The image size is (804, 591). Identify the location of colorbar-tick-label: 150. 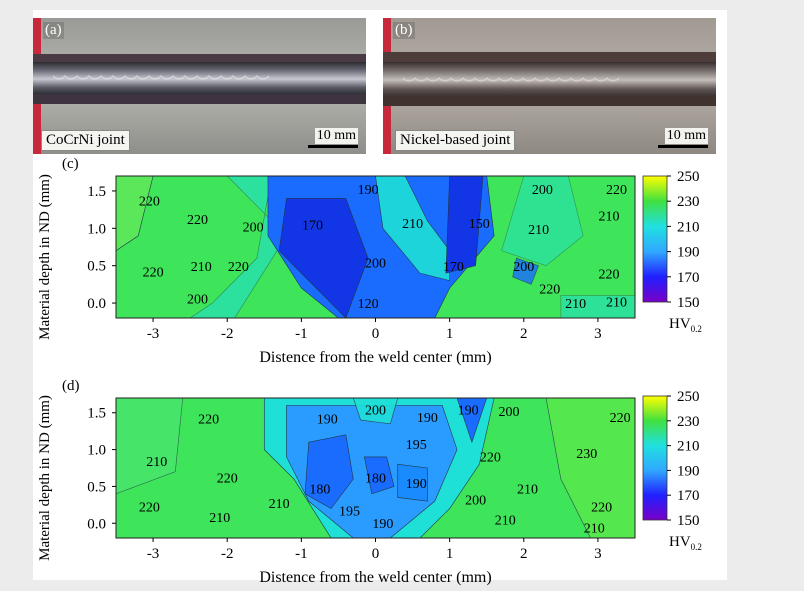
(688, 521).